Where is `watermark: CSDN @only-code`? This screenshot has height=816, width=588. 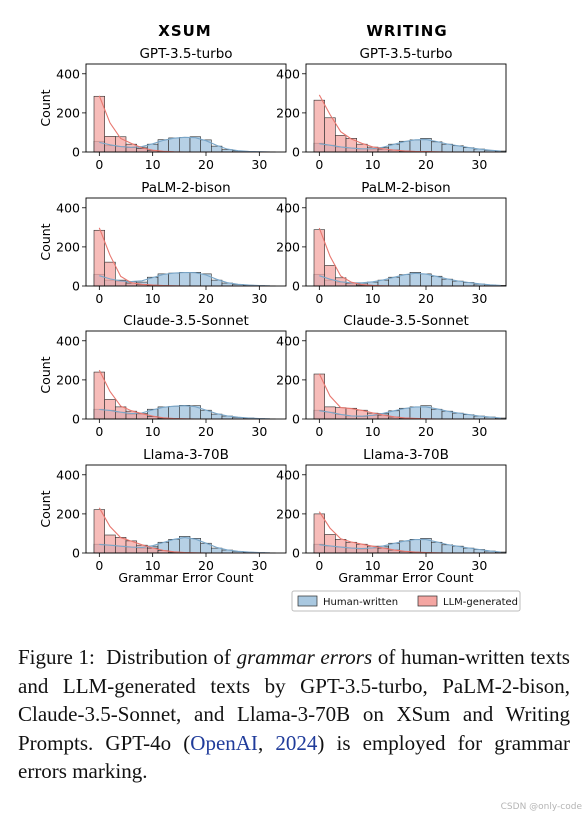
watermark: CSDN @only-code is located at coordinates (541, 807).